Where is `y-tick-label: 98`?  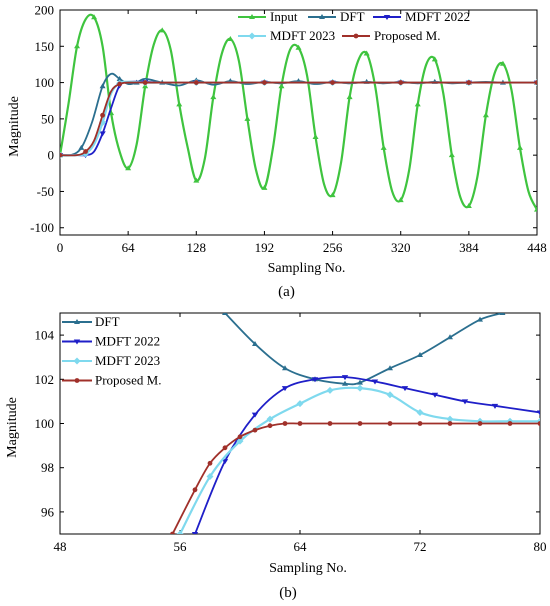
y-tick-label: 98 is located at coordinates (47, 467).